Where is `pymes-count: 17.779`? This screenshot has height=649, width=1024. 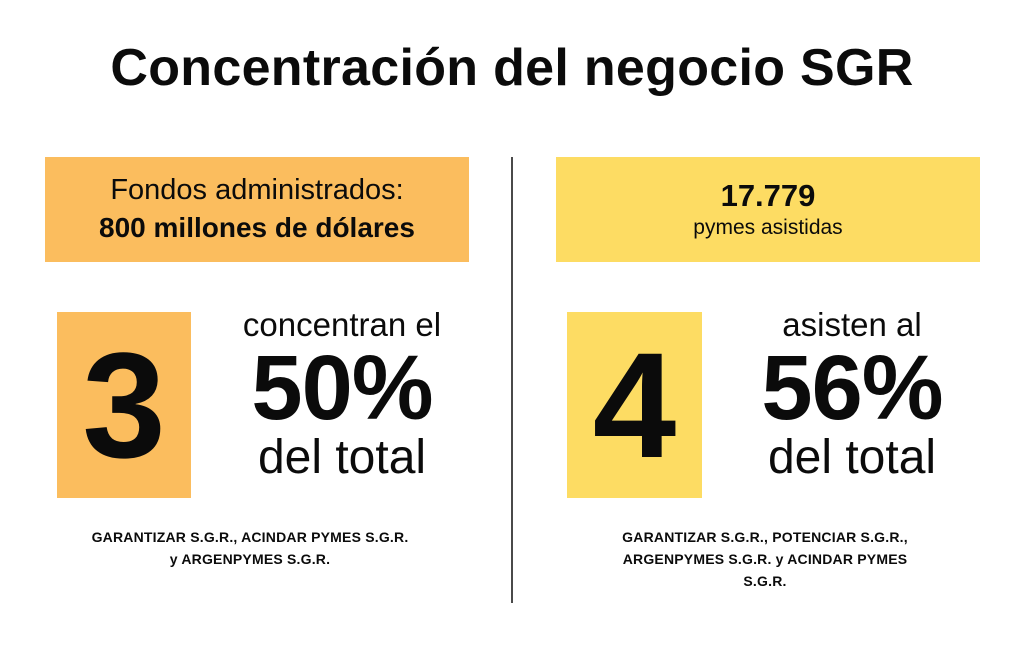
pymes-count: 17.779 is located at coordinates (768, 196).